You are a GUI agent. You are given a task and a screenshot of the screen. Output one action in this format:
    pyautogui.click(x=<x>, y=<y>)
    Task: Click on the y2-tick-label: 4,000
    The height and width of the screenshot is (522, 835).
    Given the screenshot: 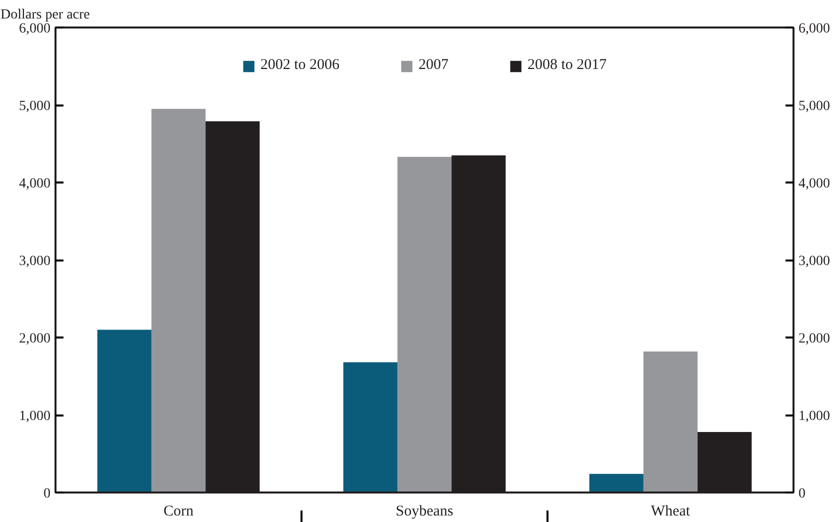 What is the action you would take?
    pyautogui.click(x=814, y=184)
    